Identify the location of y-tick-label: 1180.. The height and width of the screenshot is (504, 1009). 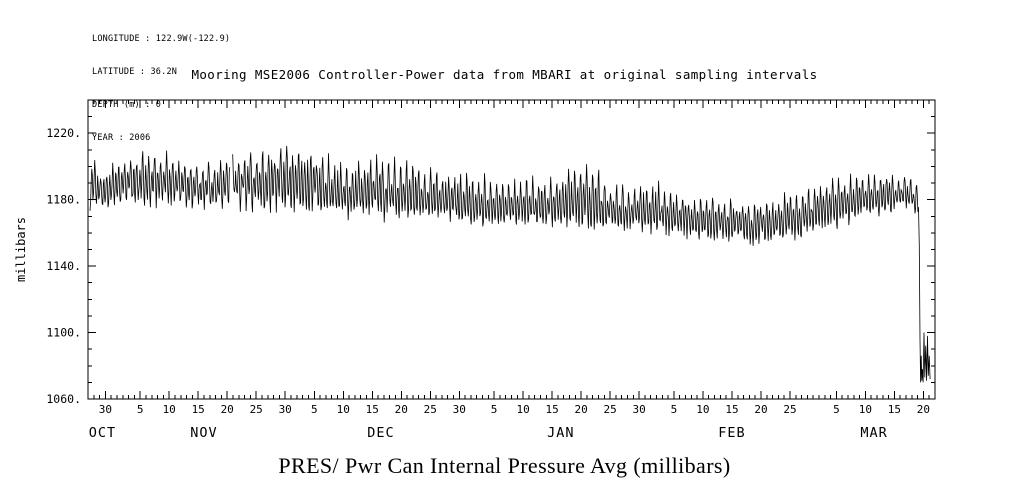
(63, 200).